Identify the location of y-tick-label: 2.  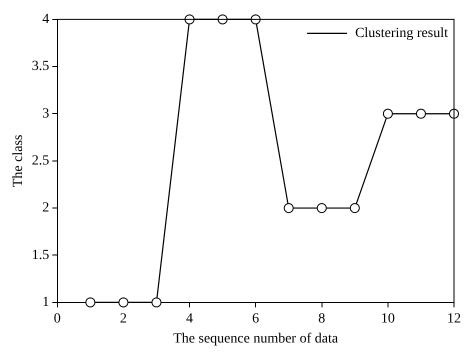
(46, 208).